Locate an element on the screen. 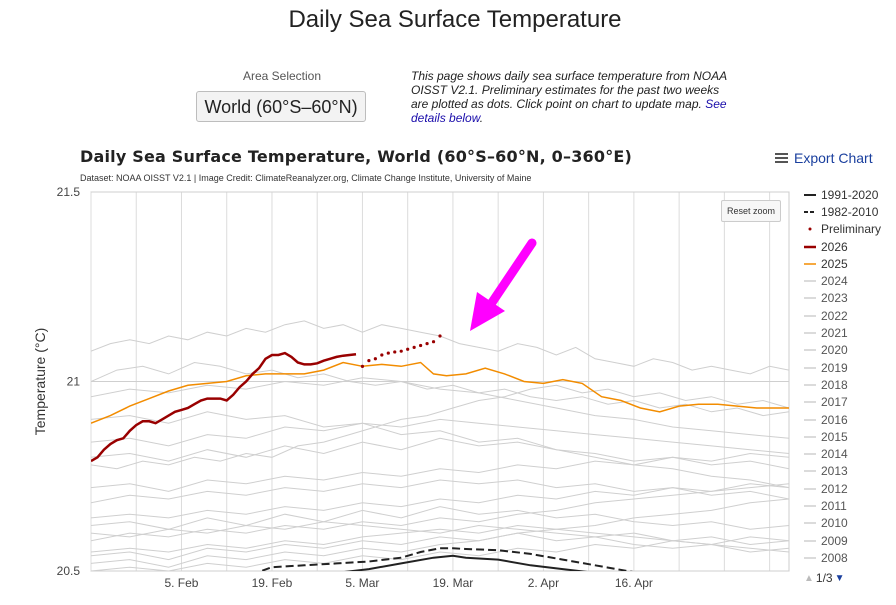  legend-pager: ▲ 1/3 ▼ is located at coordinates (824, 578).